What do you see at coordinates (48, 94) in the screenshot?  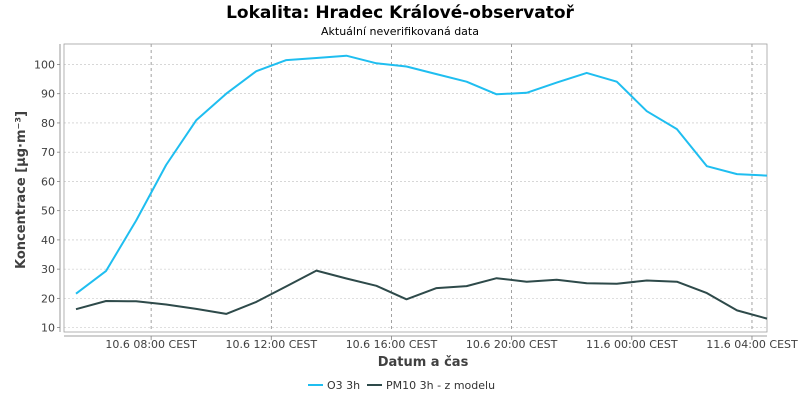 I see `y-tick-label: 90` at bounding box center [48, 94].